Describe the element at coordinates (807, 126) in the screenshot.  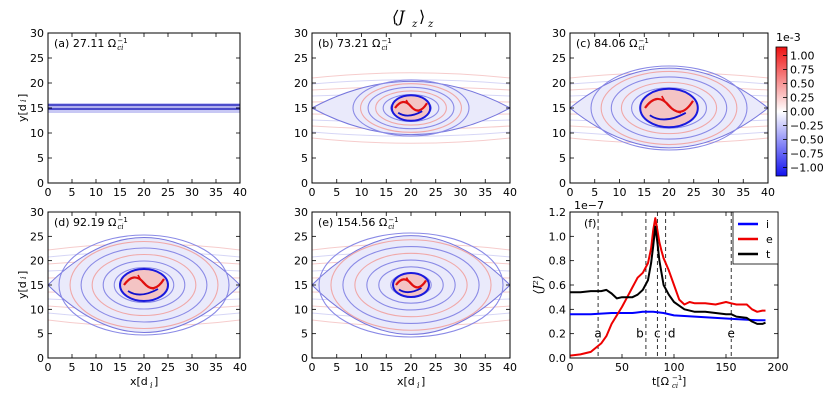
I see `colorbar-tick-label: −0.25` at that location.